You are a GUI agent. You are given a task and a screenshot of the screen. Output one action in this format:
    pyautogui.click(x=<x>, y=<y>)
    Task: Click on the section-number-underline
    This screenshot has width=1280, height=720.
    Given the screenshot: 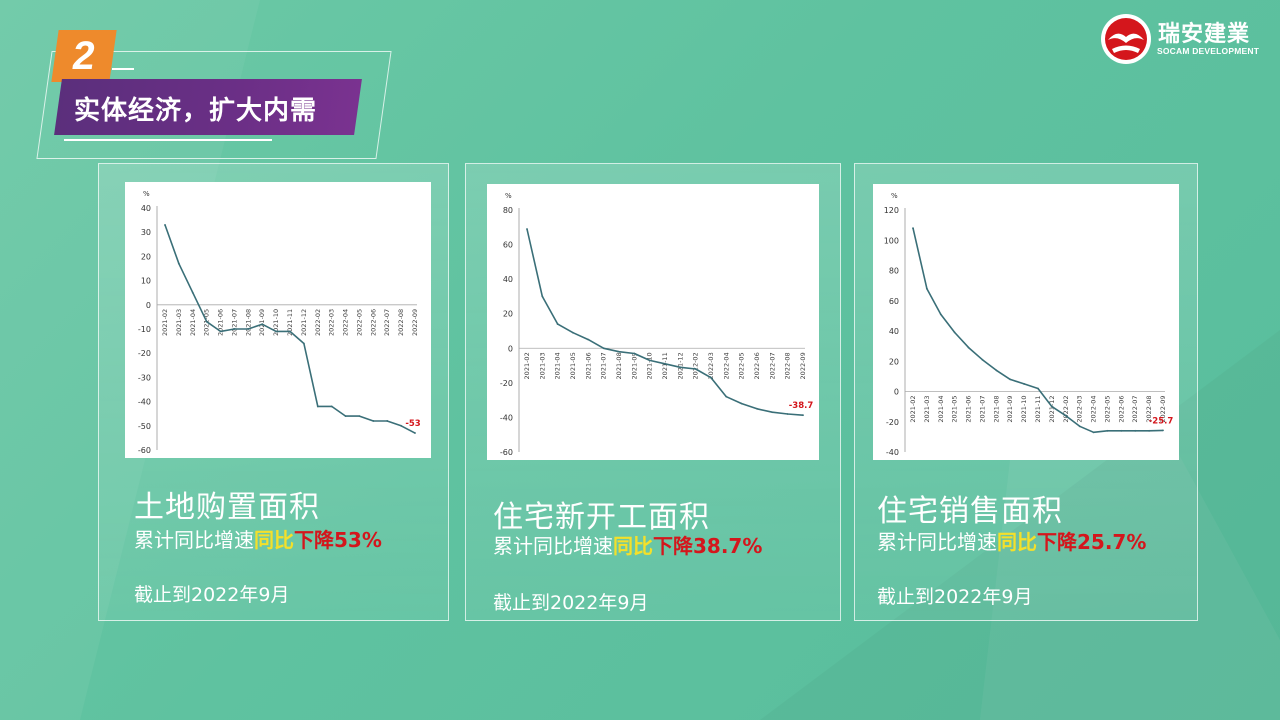 What is the action you would take?
    pyautogui.click(x=123, y=69)
    